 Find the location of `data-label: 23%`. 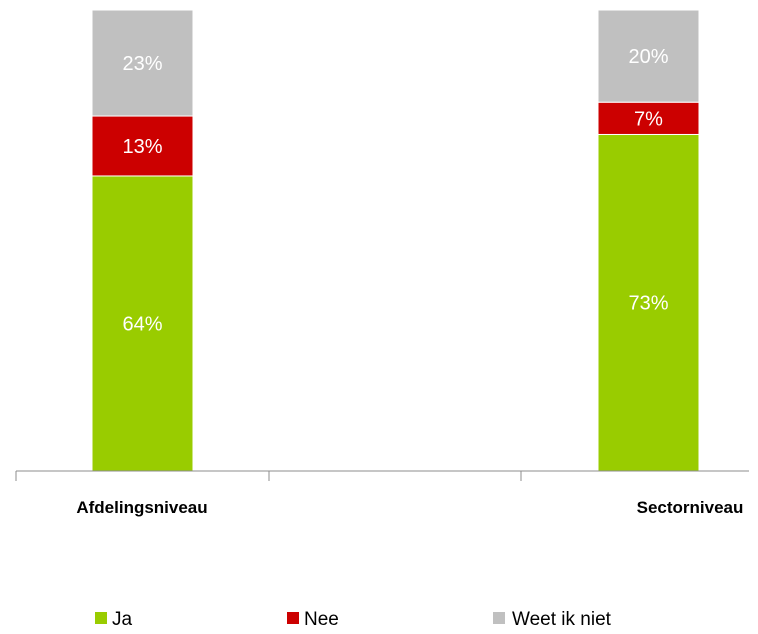

data-label: 23% is located at coordinates (142, 64).